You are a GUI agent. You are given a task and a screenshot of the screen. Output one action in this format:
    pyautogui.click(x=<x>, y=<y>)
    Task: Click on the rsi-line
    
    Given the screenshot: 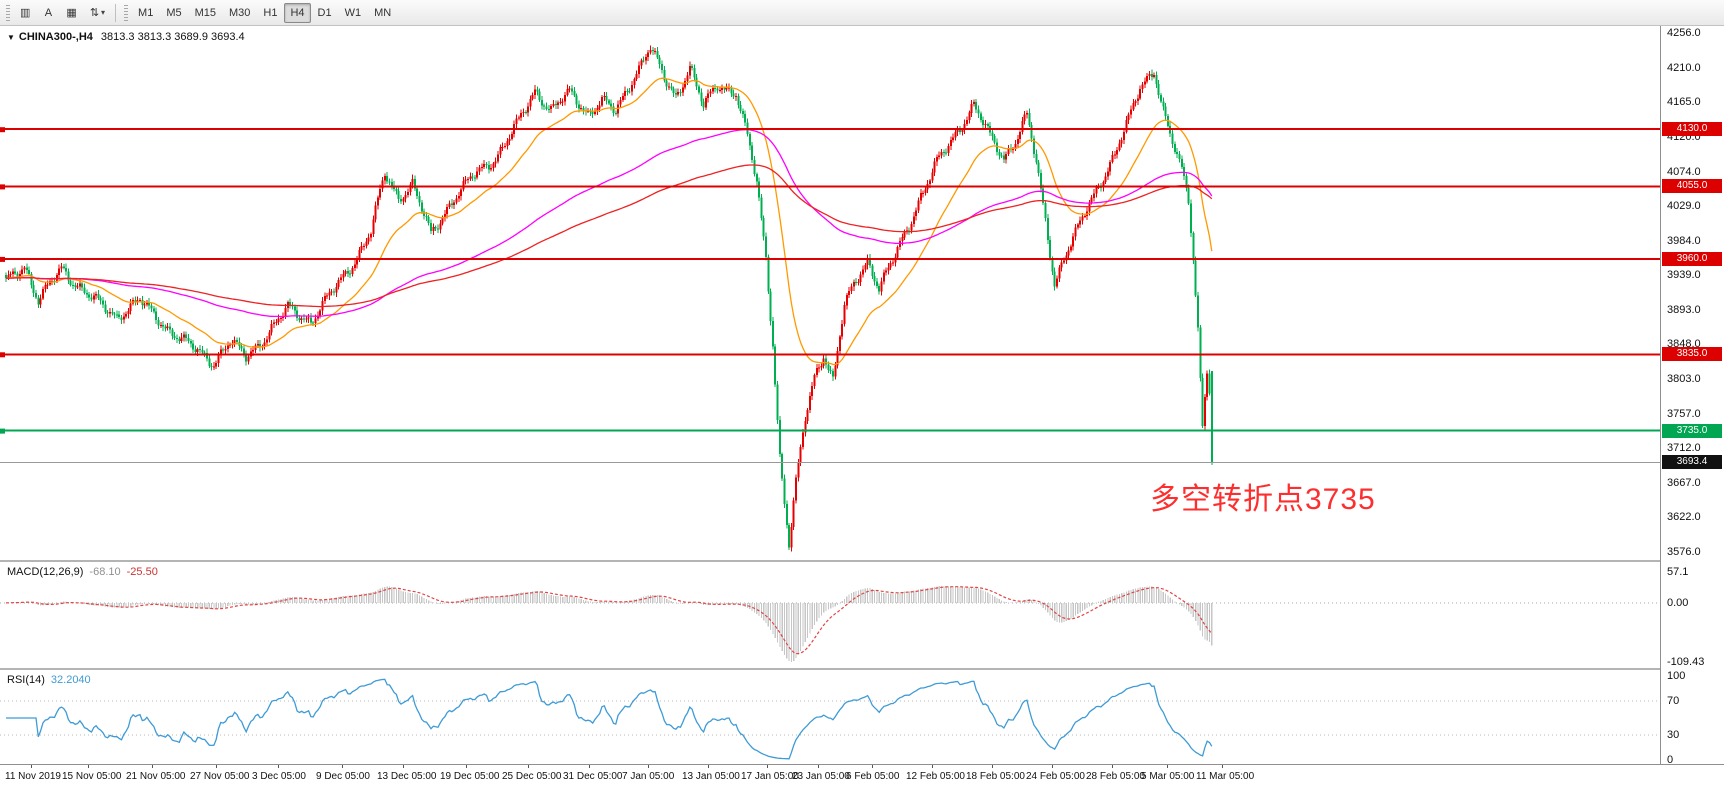 What is the action you would take?
    pyautogui.click(x=609, y=719)
    